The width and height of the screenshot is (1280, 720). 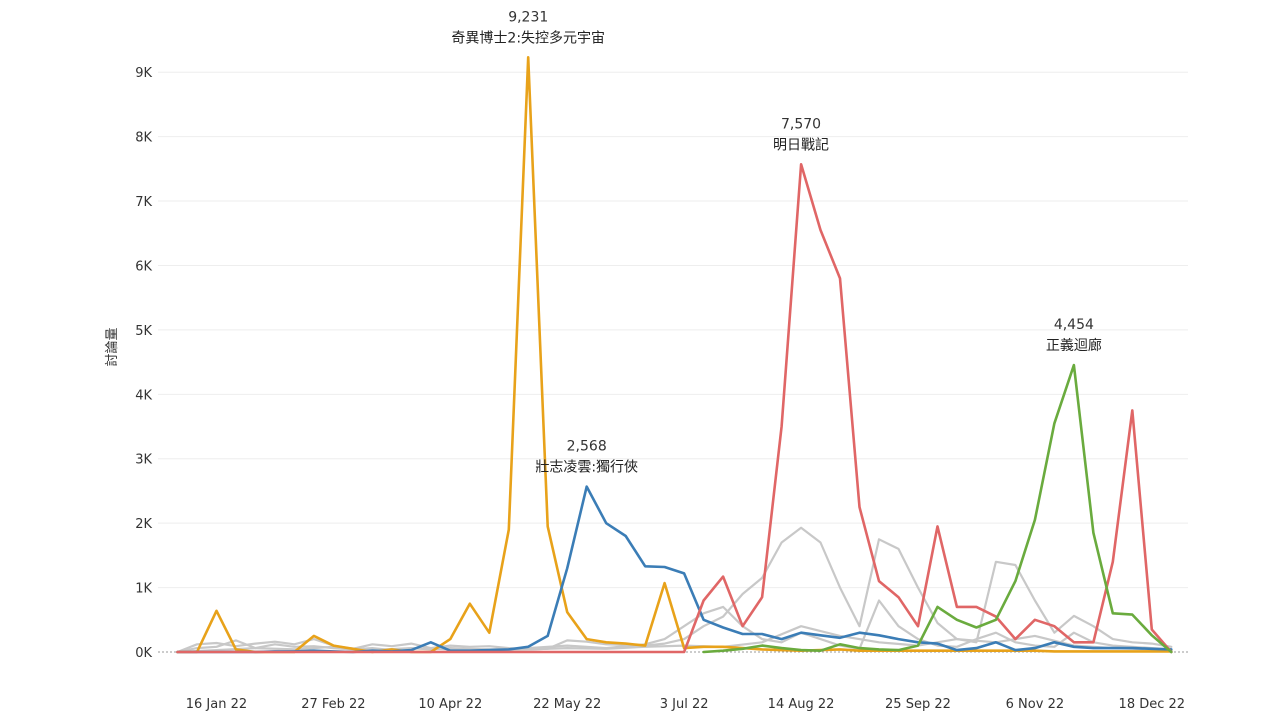 What do you see at coordinates (143, 524) in the screenshot?
I see `y-tick-label: 2K` at bounding box center [143, 524].